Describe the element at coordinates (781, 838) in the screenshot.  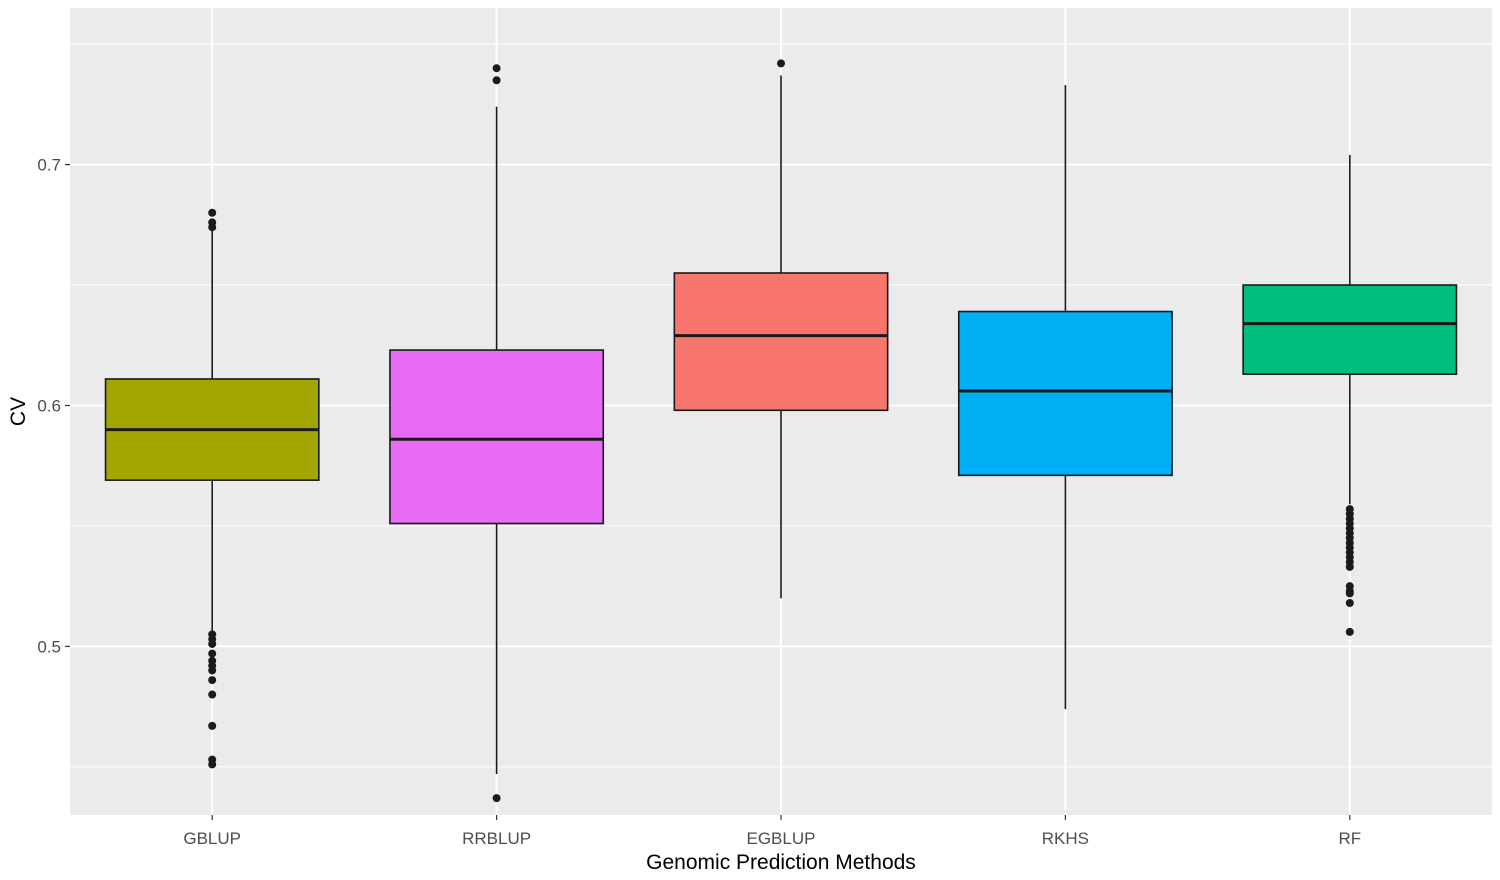
I see `x-tick-label: EGBLUP` at that location.